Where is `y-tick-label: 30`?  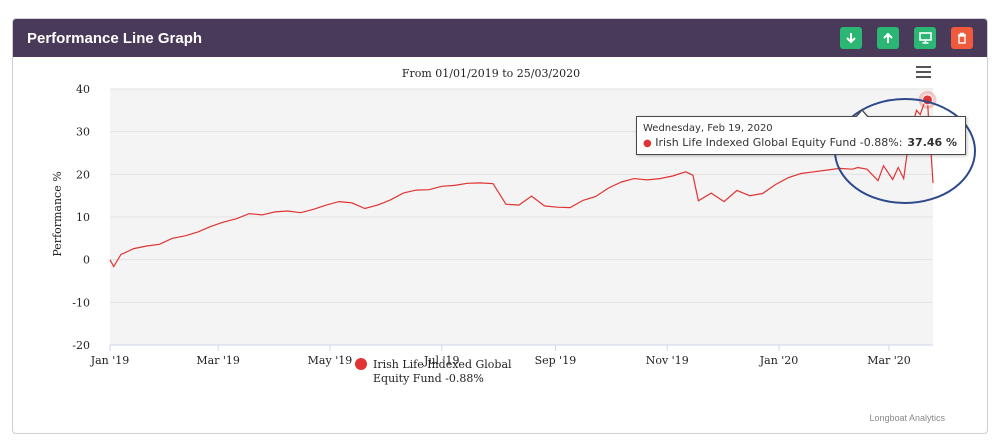 y-tick-label: 30 is located at coordinates (83, 132).